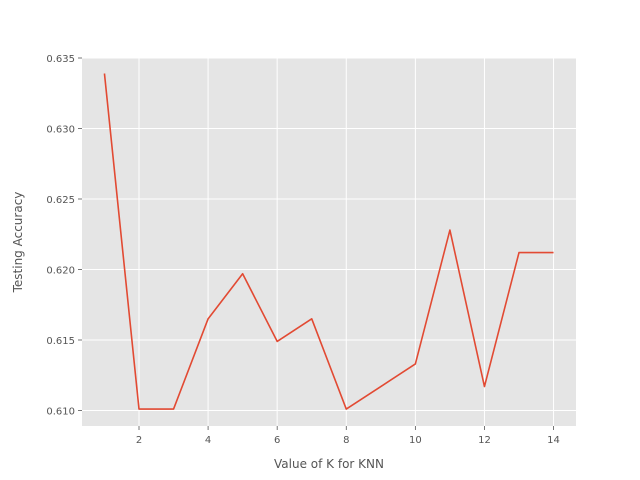 This screenshot has height=480, width=640. I want to click on y-tick-label: 0.625, so click(60, 200).